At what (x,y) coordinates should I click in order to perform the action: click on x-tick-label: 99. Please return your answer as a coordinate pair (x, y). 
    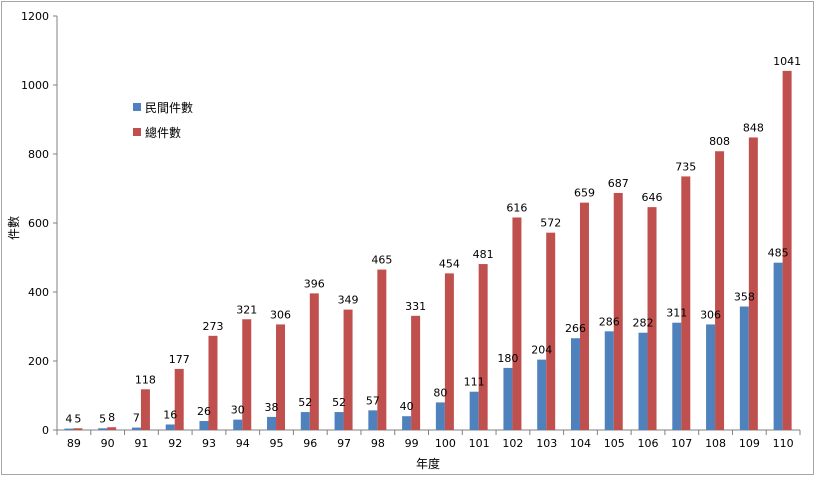
    Looking at the image, I should click on (412, 443).